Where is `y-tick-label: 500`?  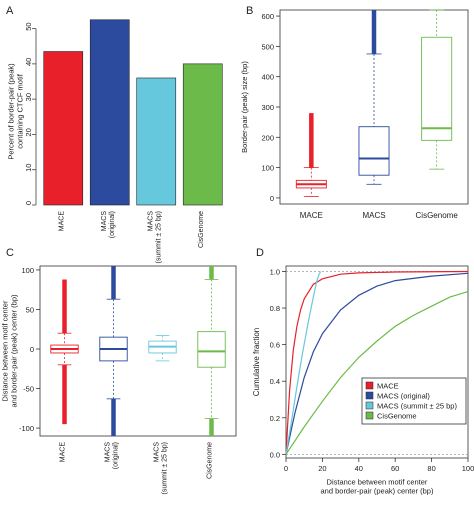
y-tick-label: 500 is located at coordinates (267, 46).